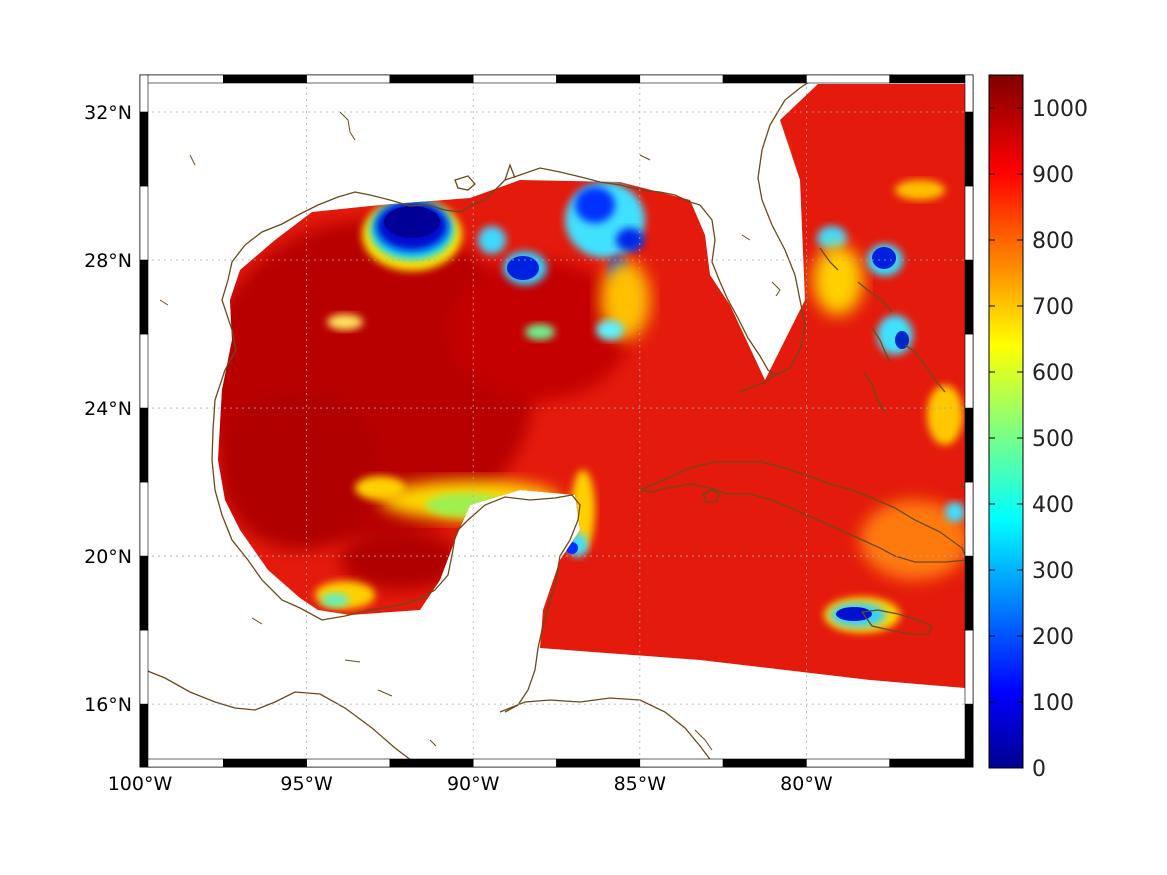 Image resolution: width=1167 pixels, height=875 pixels. What do you see at coordinates (912, 540) in the screenshot?
I see `field-orange-patch` at bounding box center [912, 540].